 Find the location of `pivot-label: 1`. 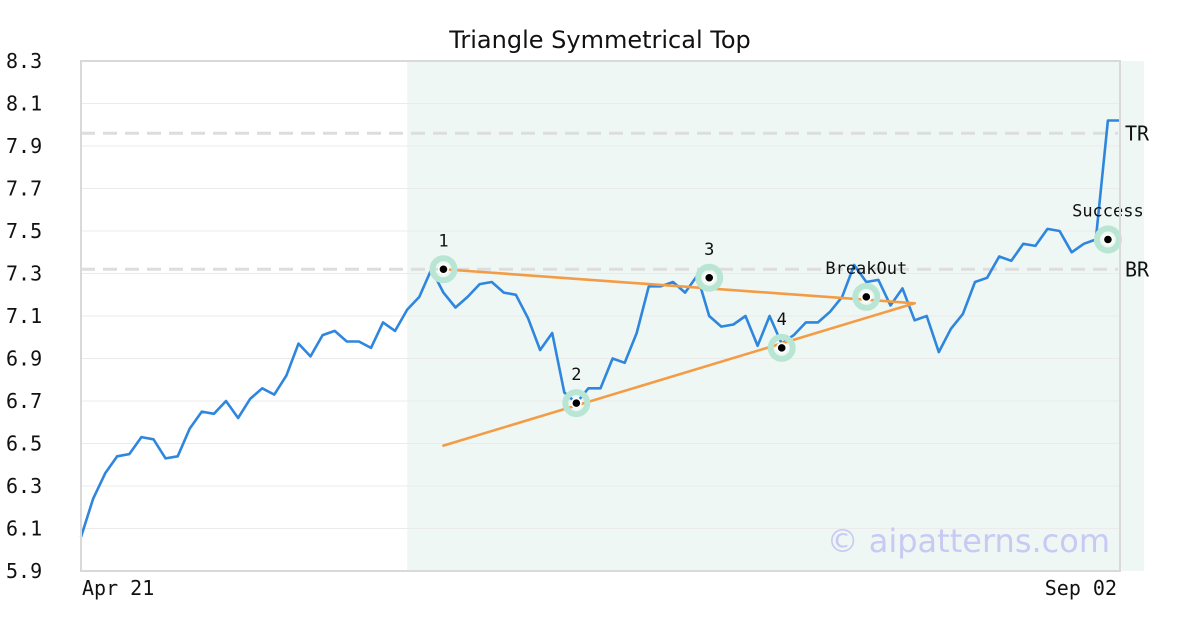

pivot-label: 1 is located at coordinates (443, 241).